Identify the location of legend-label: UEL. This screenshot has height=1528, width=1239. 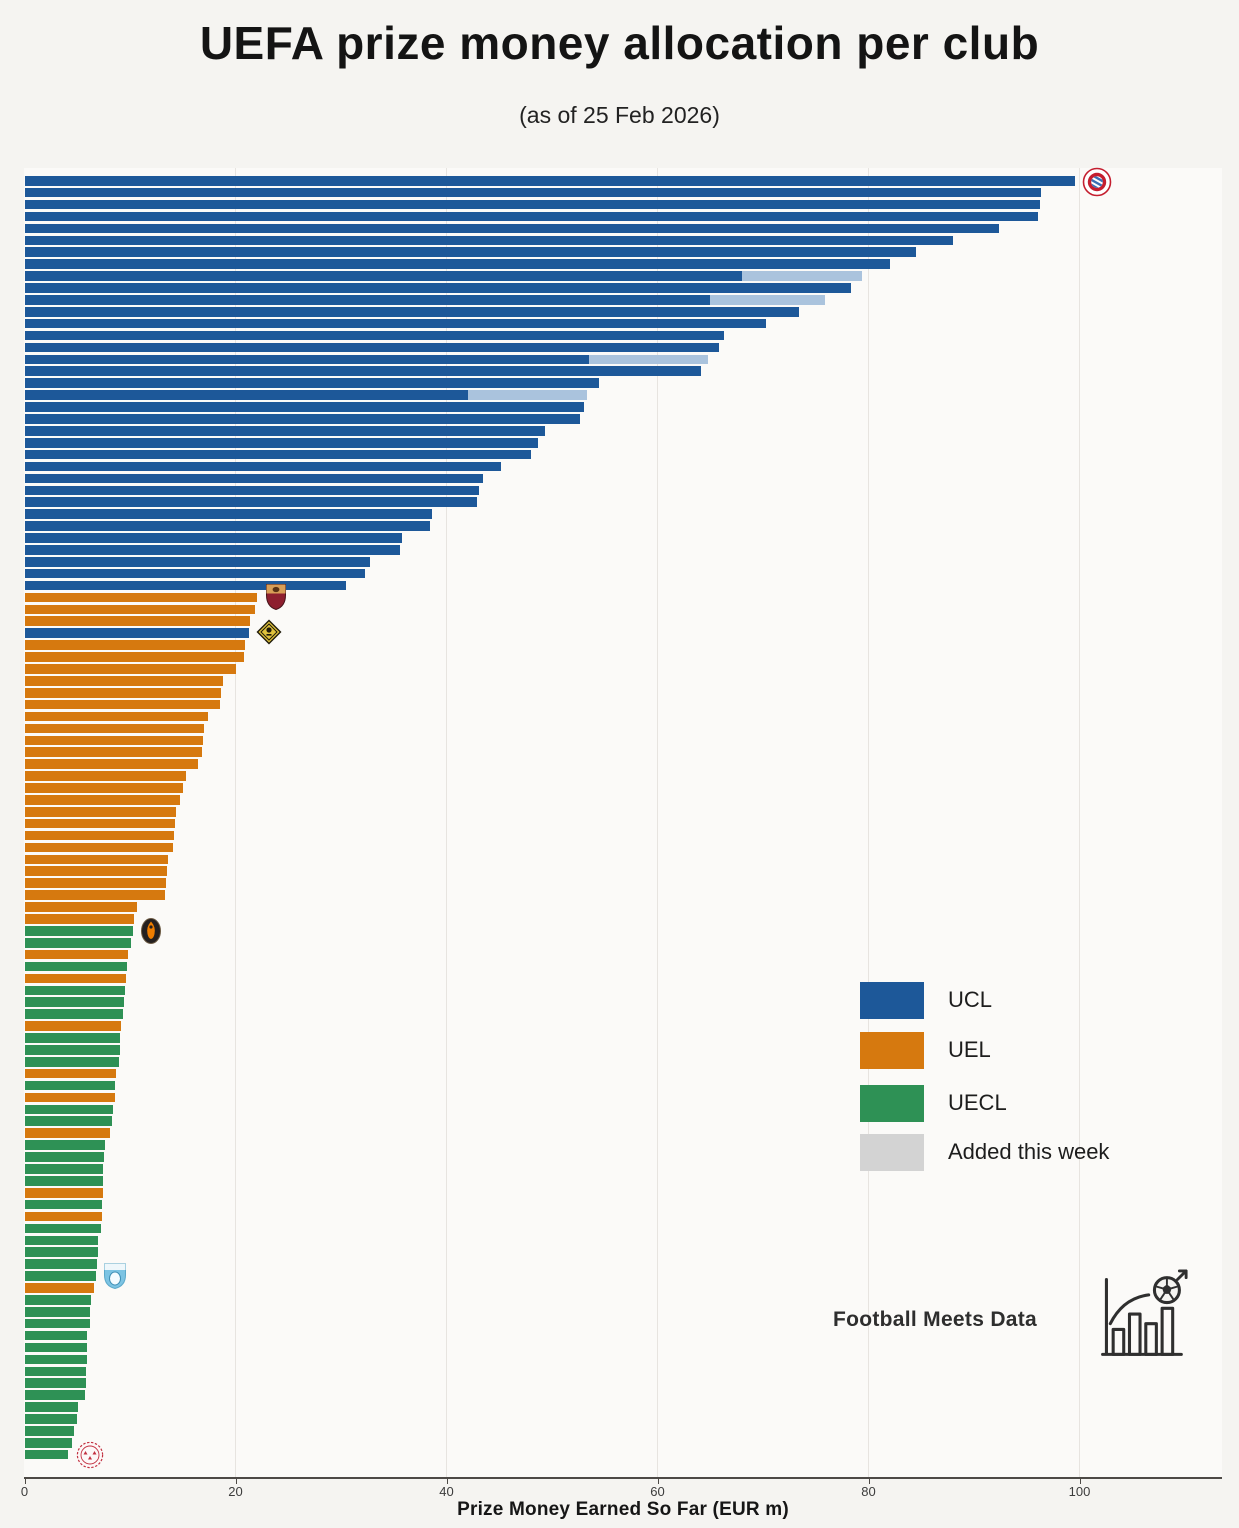
(969, 1049).